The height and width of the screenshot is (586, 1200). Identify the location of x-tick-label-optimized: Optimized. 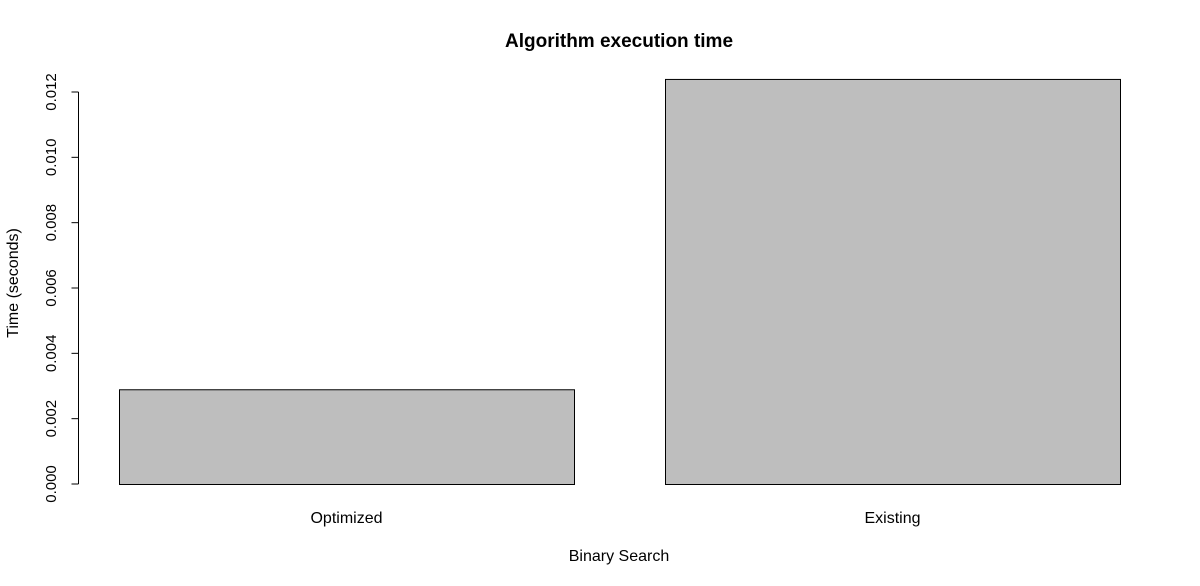
(346, 518).